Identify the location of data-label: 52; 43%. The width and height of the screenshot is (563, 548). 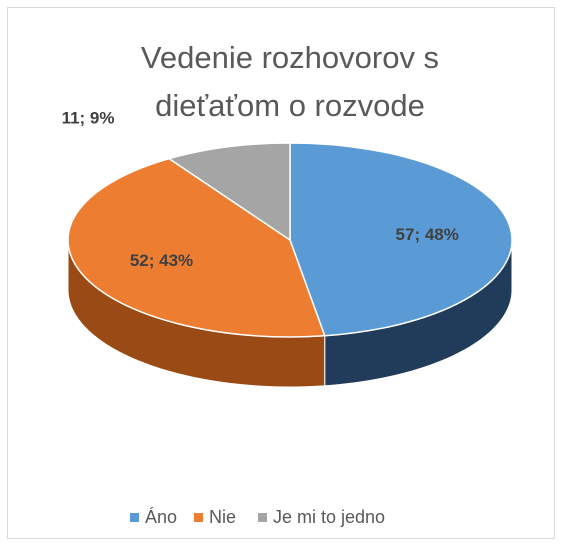
(161, 260).